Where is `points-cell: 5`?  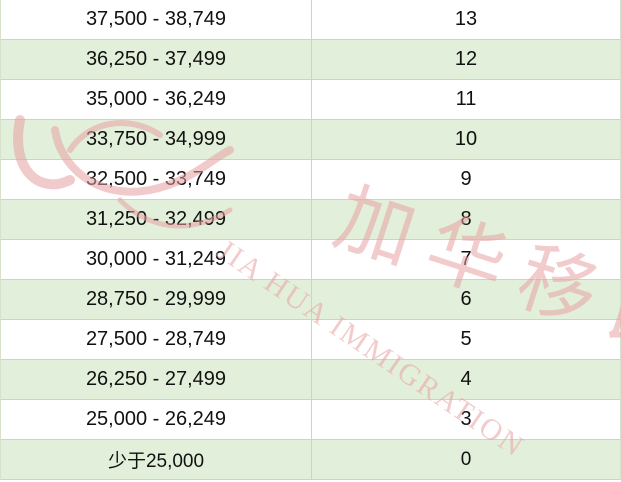 points-cell: 5 is located at coordinates (466, 339).